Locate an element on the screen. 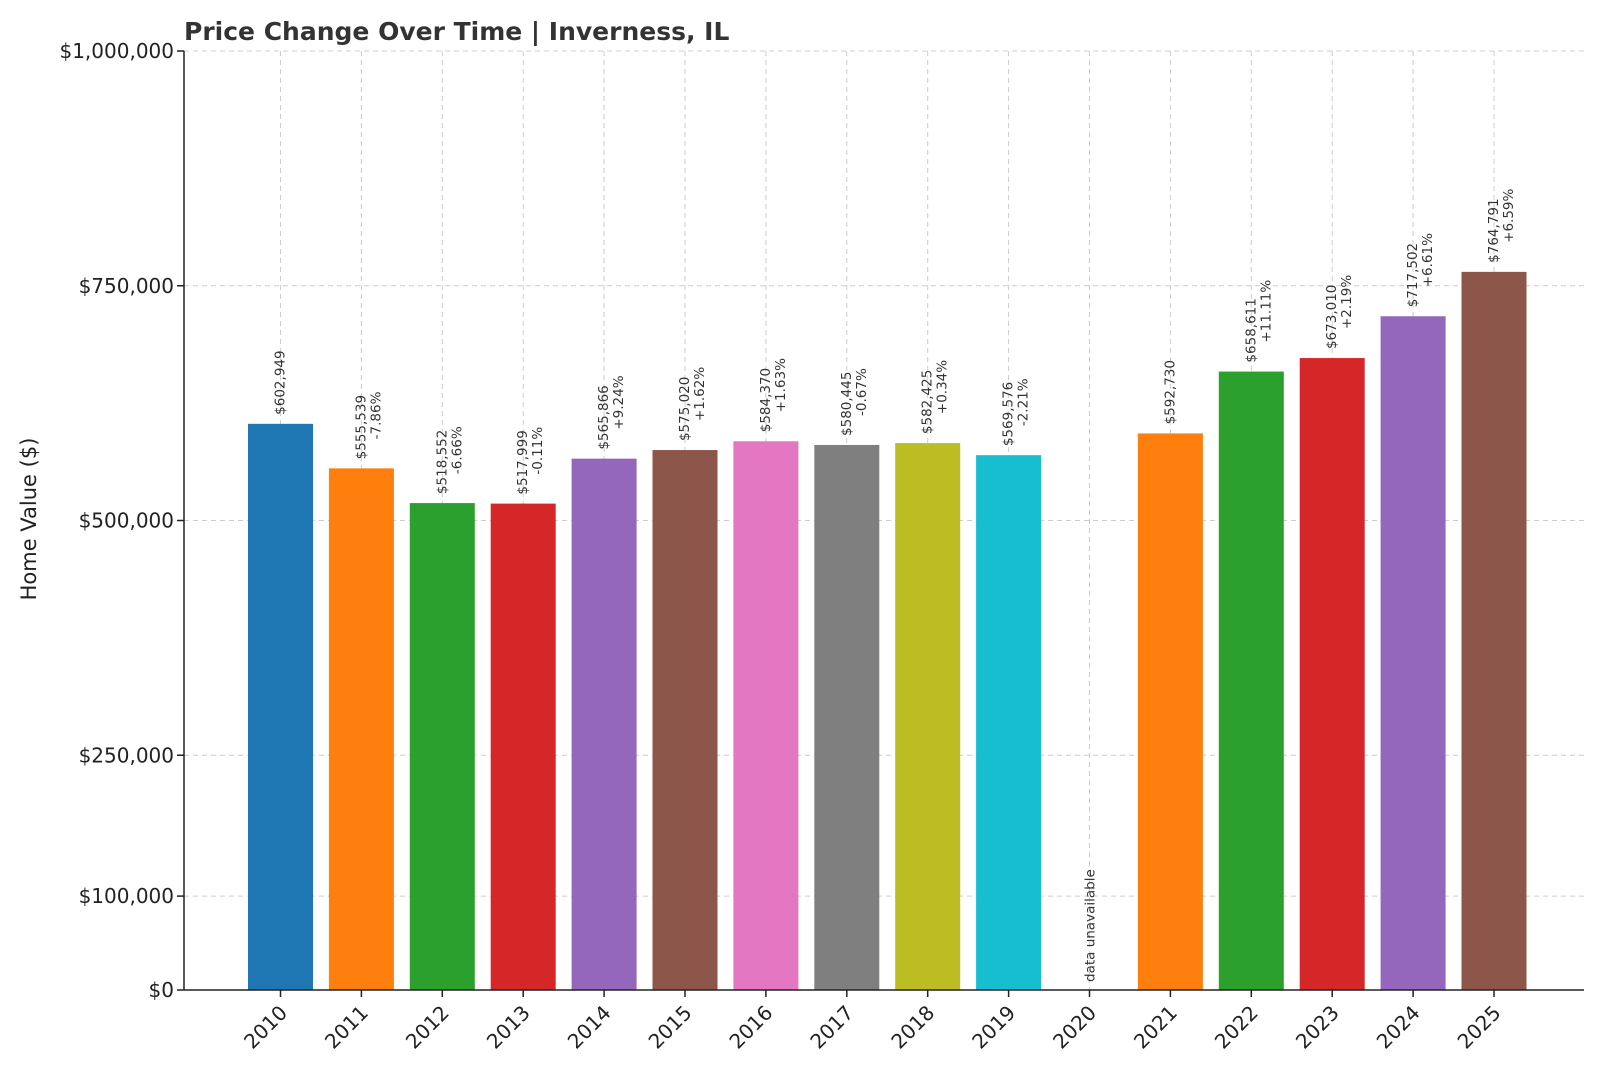 This screenshot has height=1067, width=1600. change-label-2016: +1.63% is located at coordinates (781, 385).